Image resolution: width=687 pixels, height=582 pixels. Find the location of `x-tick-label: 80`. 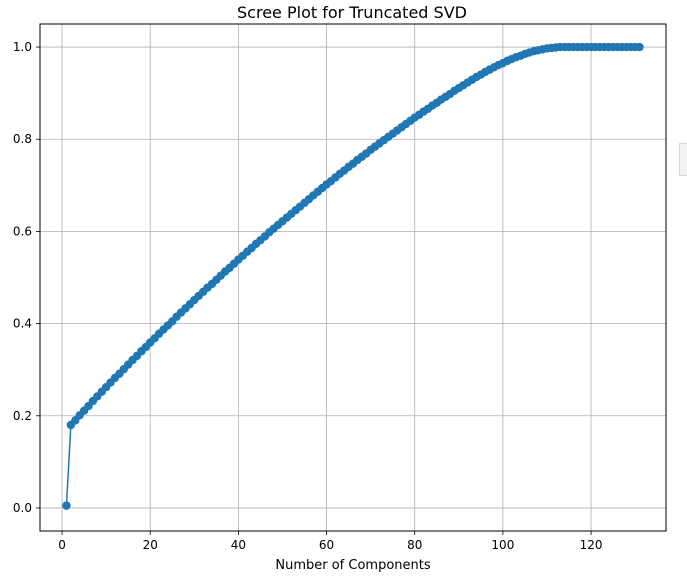

x-tick-label: 80 is located at coordinates (414, 545).